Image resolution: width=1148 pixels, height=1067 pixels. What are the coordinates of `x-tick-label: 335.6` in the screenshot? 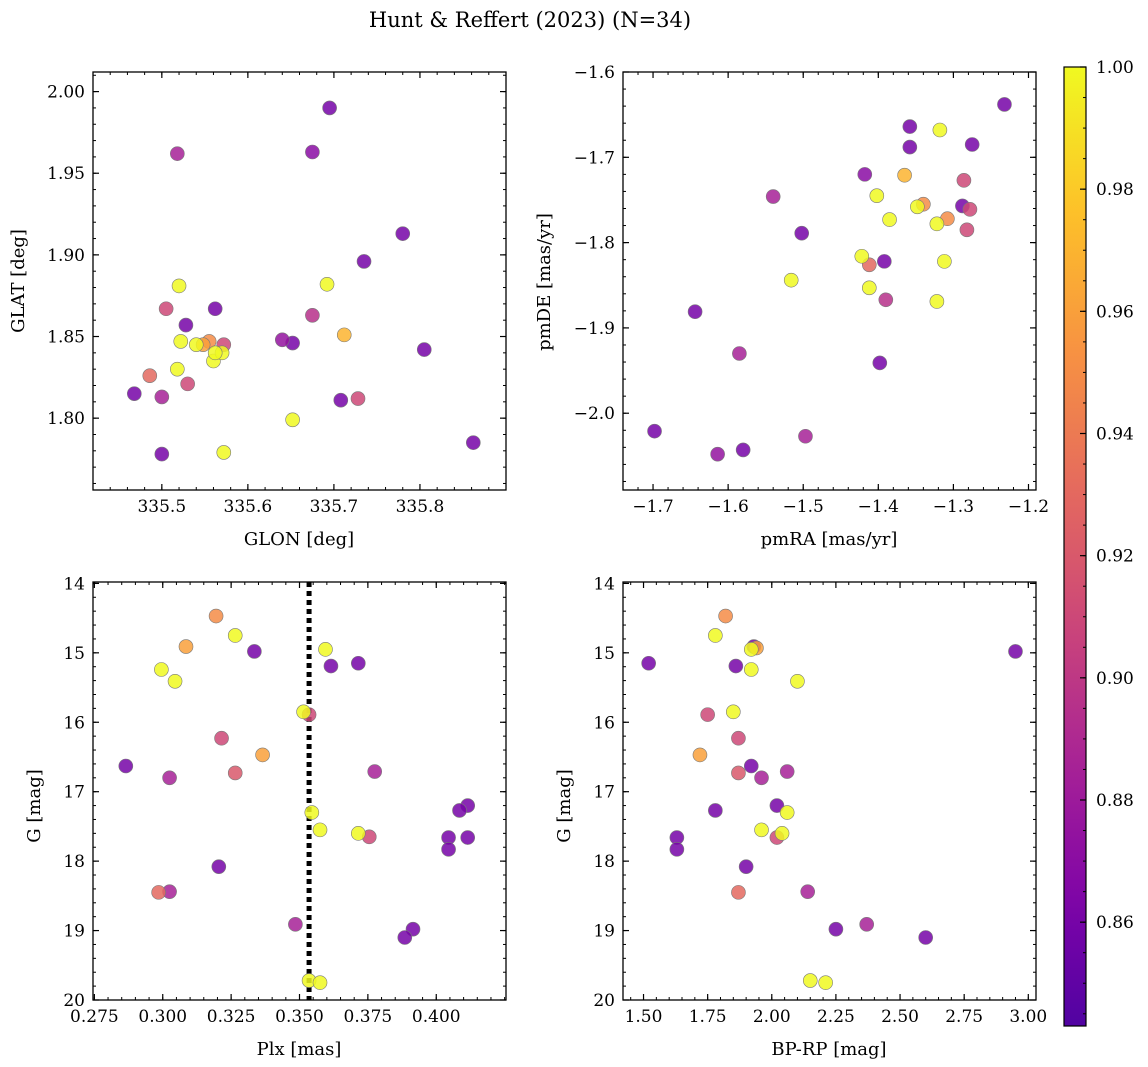 It's located at (248, 507).